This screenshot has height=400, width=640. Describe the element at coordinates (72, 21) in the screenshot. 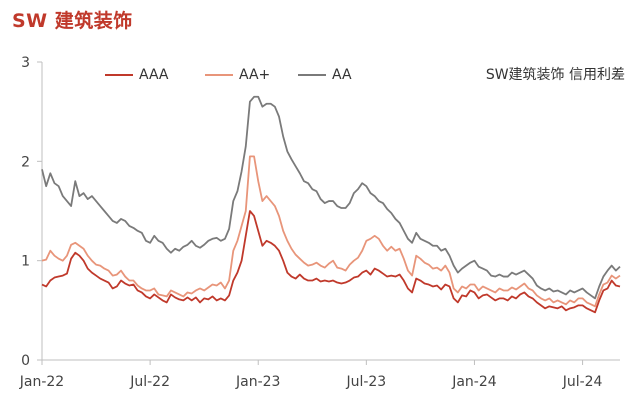

I see `page-title: SW 建筑装饰` at that location.